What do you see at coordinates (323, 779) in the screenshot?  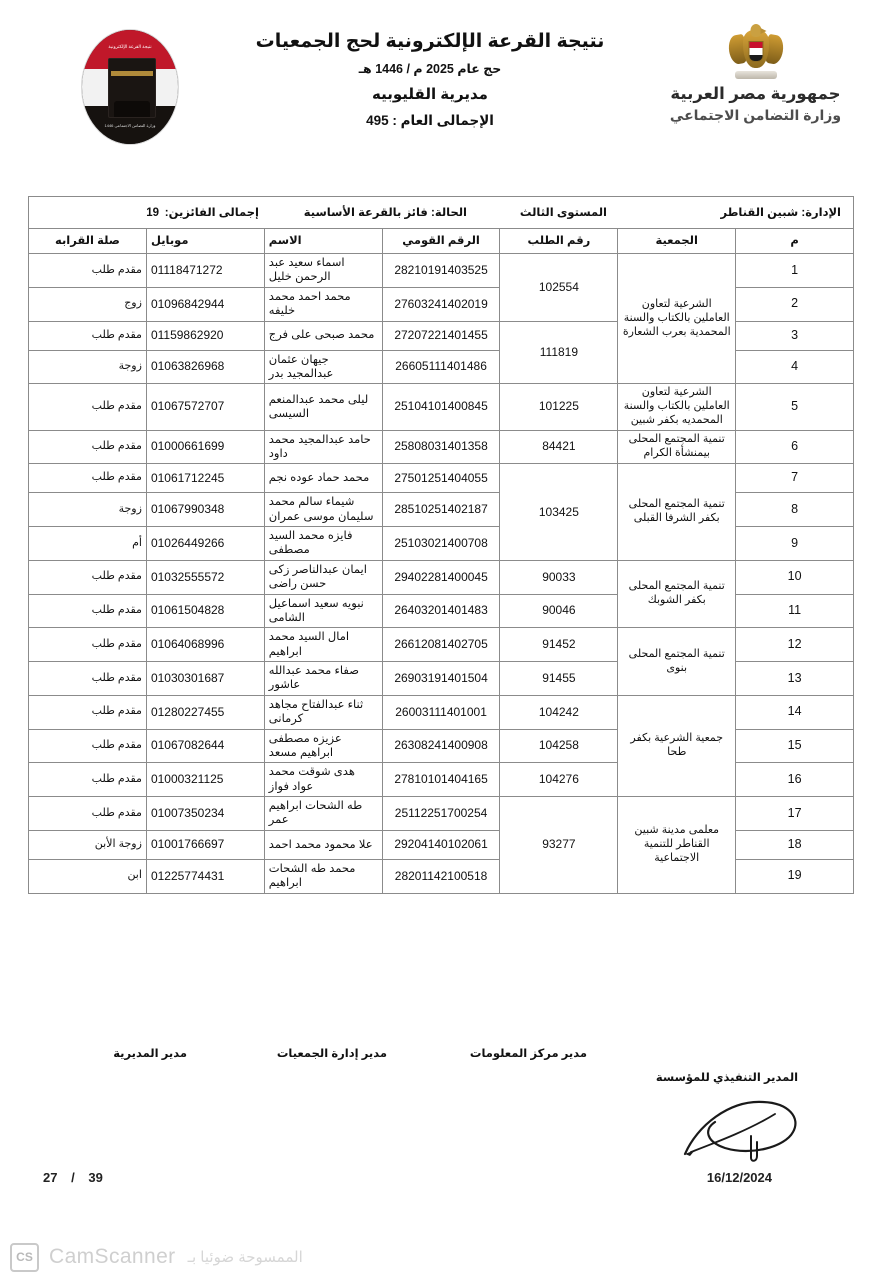 I see `cell-name: هدى شوقت محمد عواد فواز` at bounding box center [323, 779].